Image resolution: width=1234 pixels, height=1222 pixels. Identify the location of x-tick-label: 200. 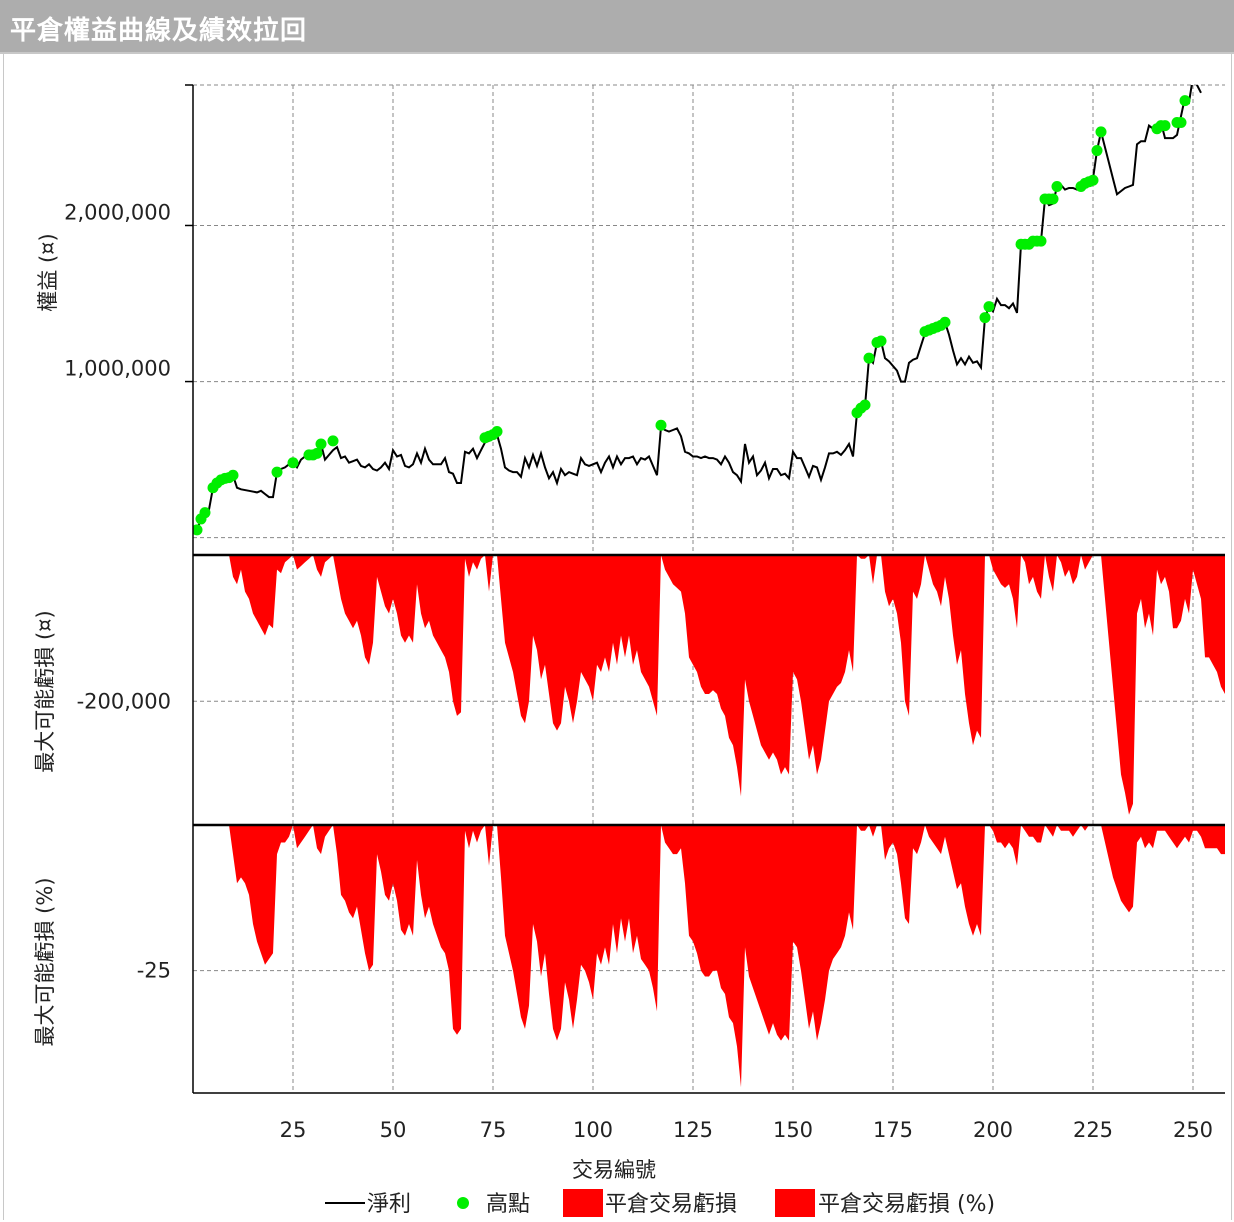
(993, 1130).